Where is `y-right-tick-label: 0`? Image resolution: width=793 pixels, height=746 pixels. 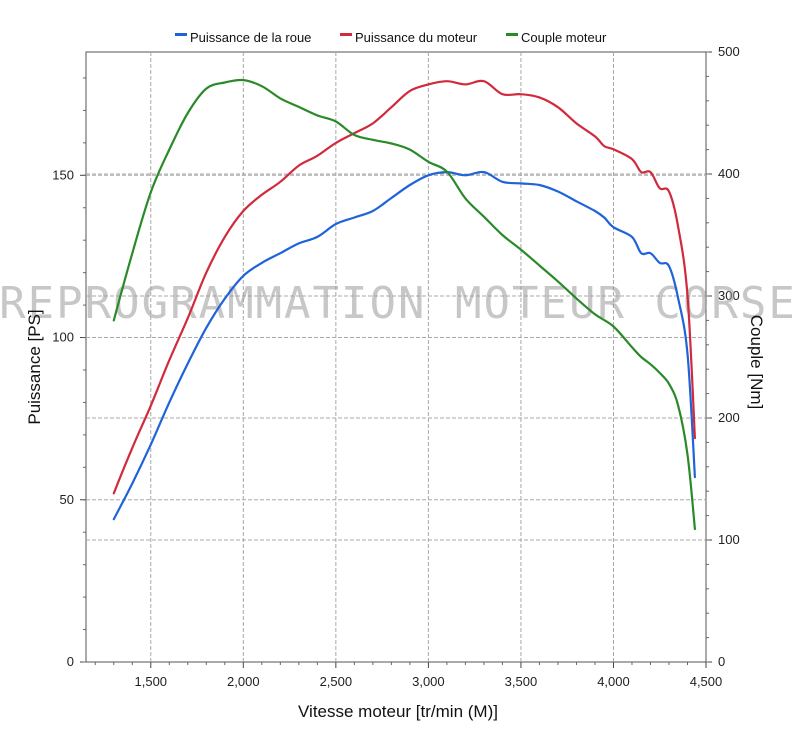 y-right-tick-label: 0 is located at coordinates (721, 661).